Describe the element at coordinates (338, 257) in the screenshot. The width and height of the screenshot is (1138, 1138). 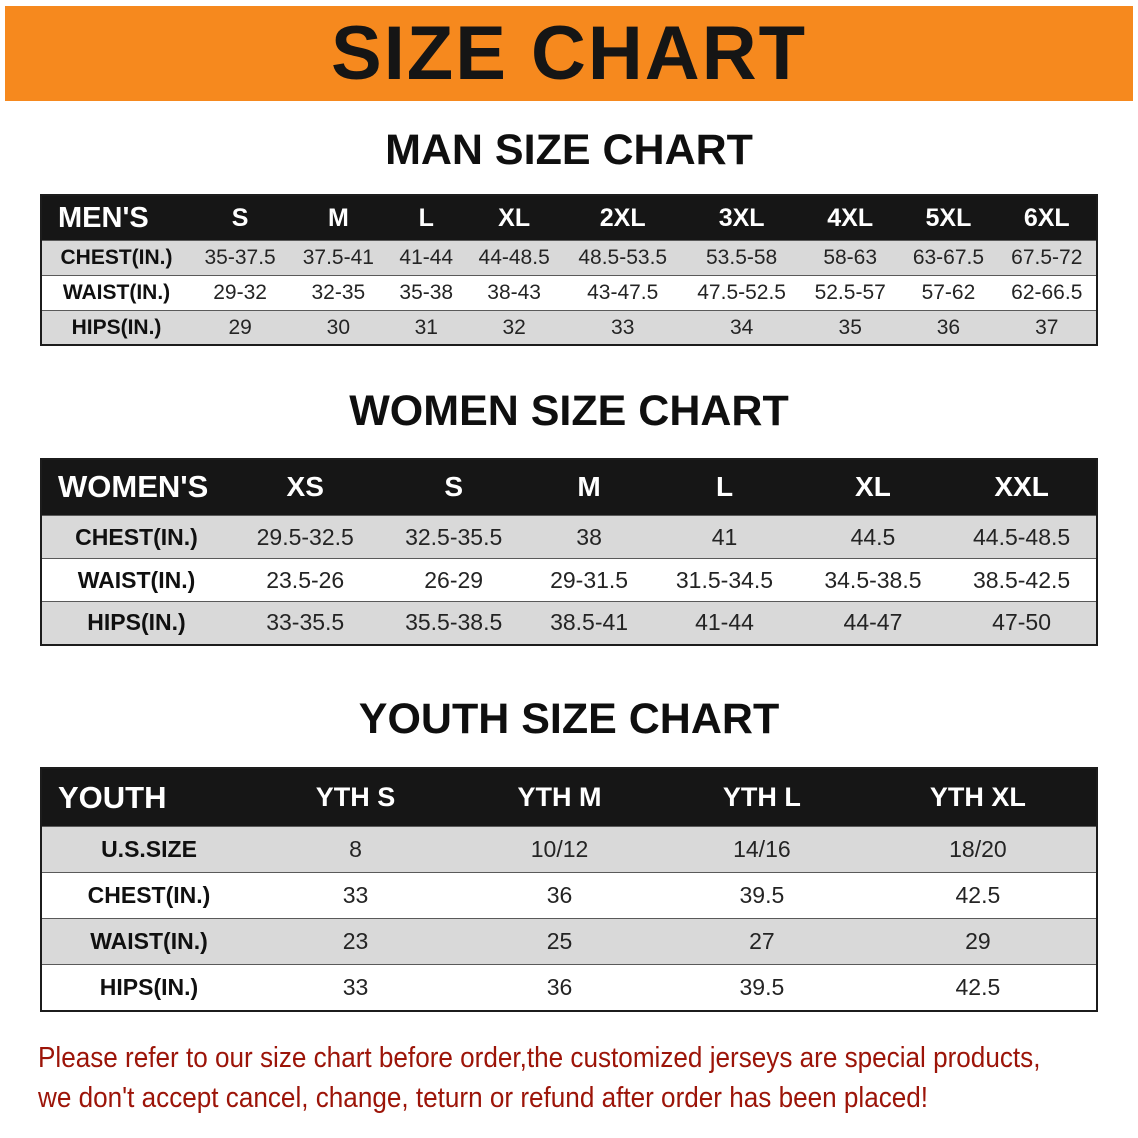
I see `size-value-cell: 37.5-41` at that location.